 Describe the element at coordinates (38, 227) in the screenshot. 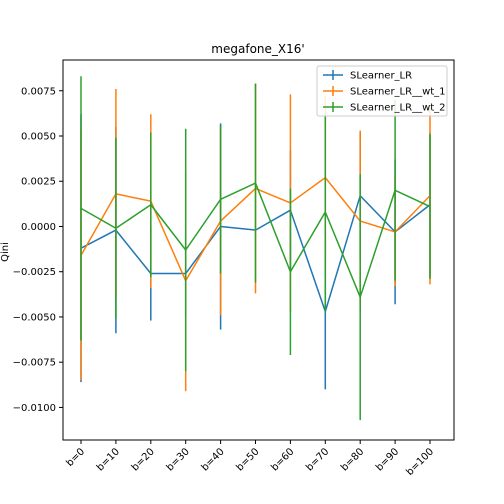

I see `y-tick-label: 0.0000` at that location.